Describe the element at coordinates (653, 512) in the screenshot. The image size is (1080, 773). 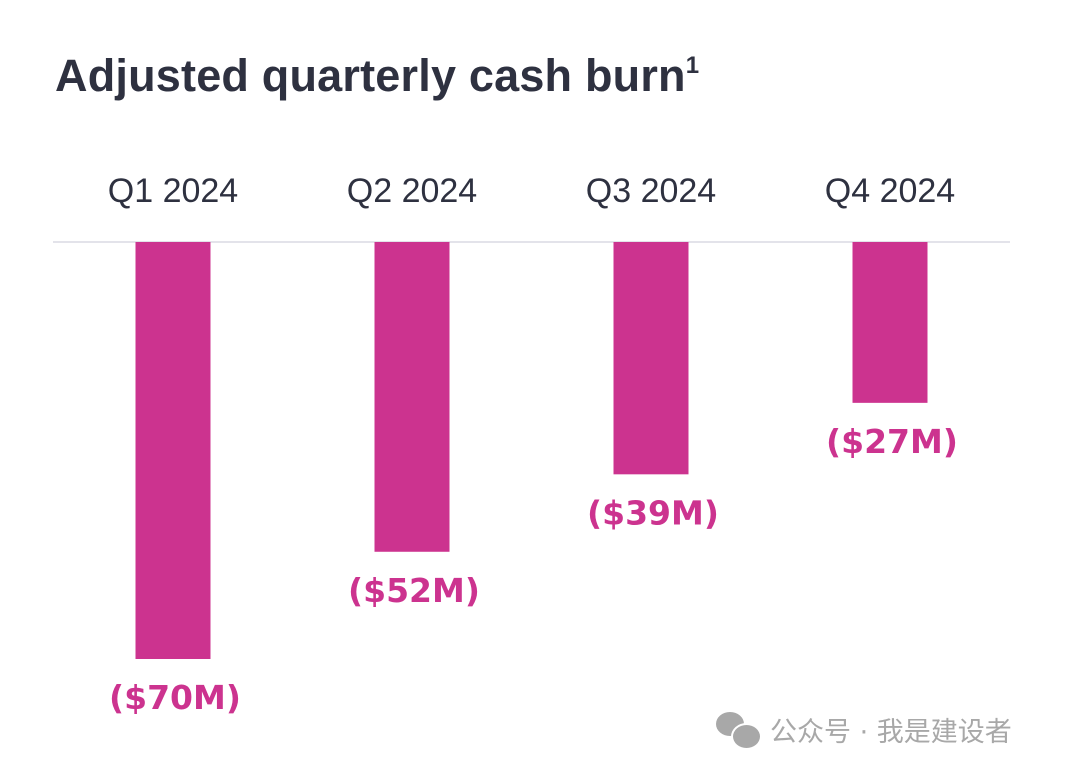
I see `data-label: ($39M)` at that location.